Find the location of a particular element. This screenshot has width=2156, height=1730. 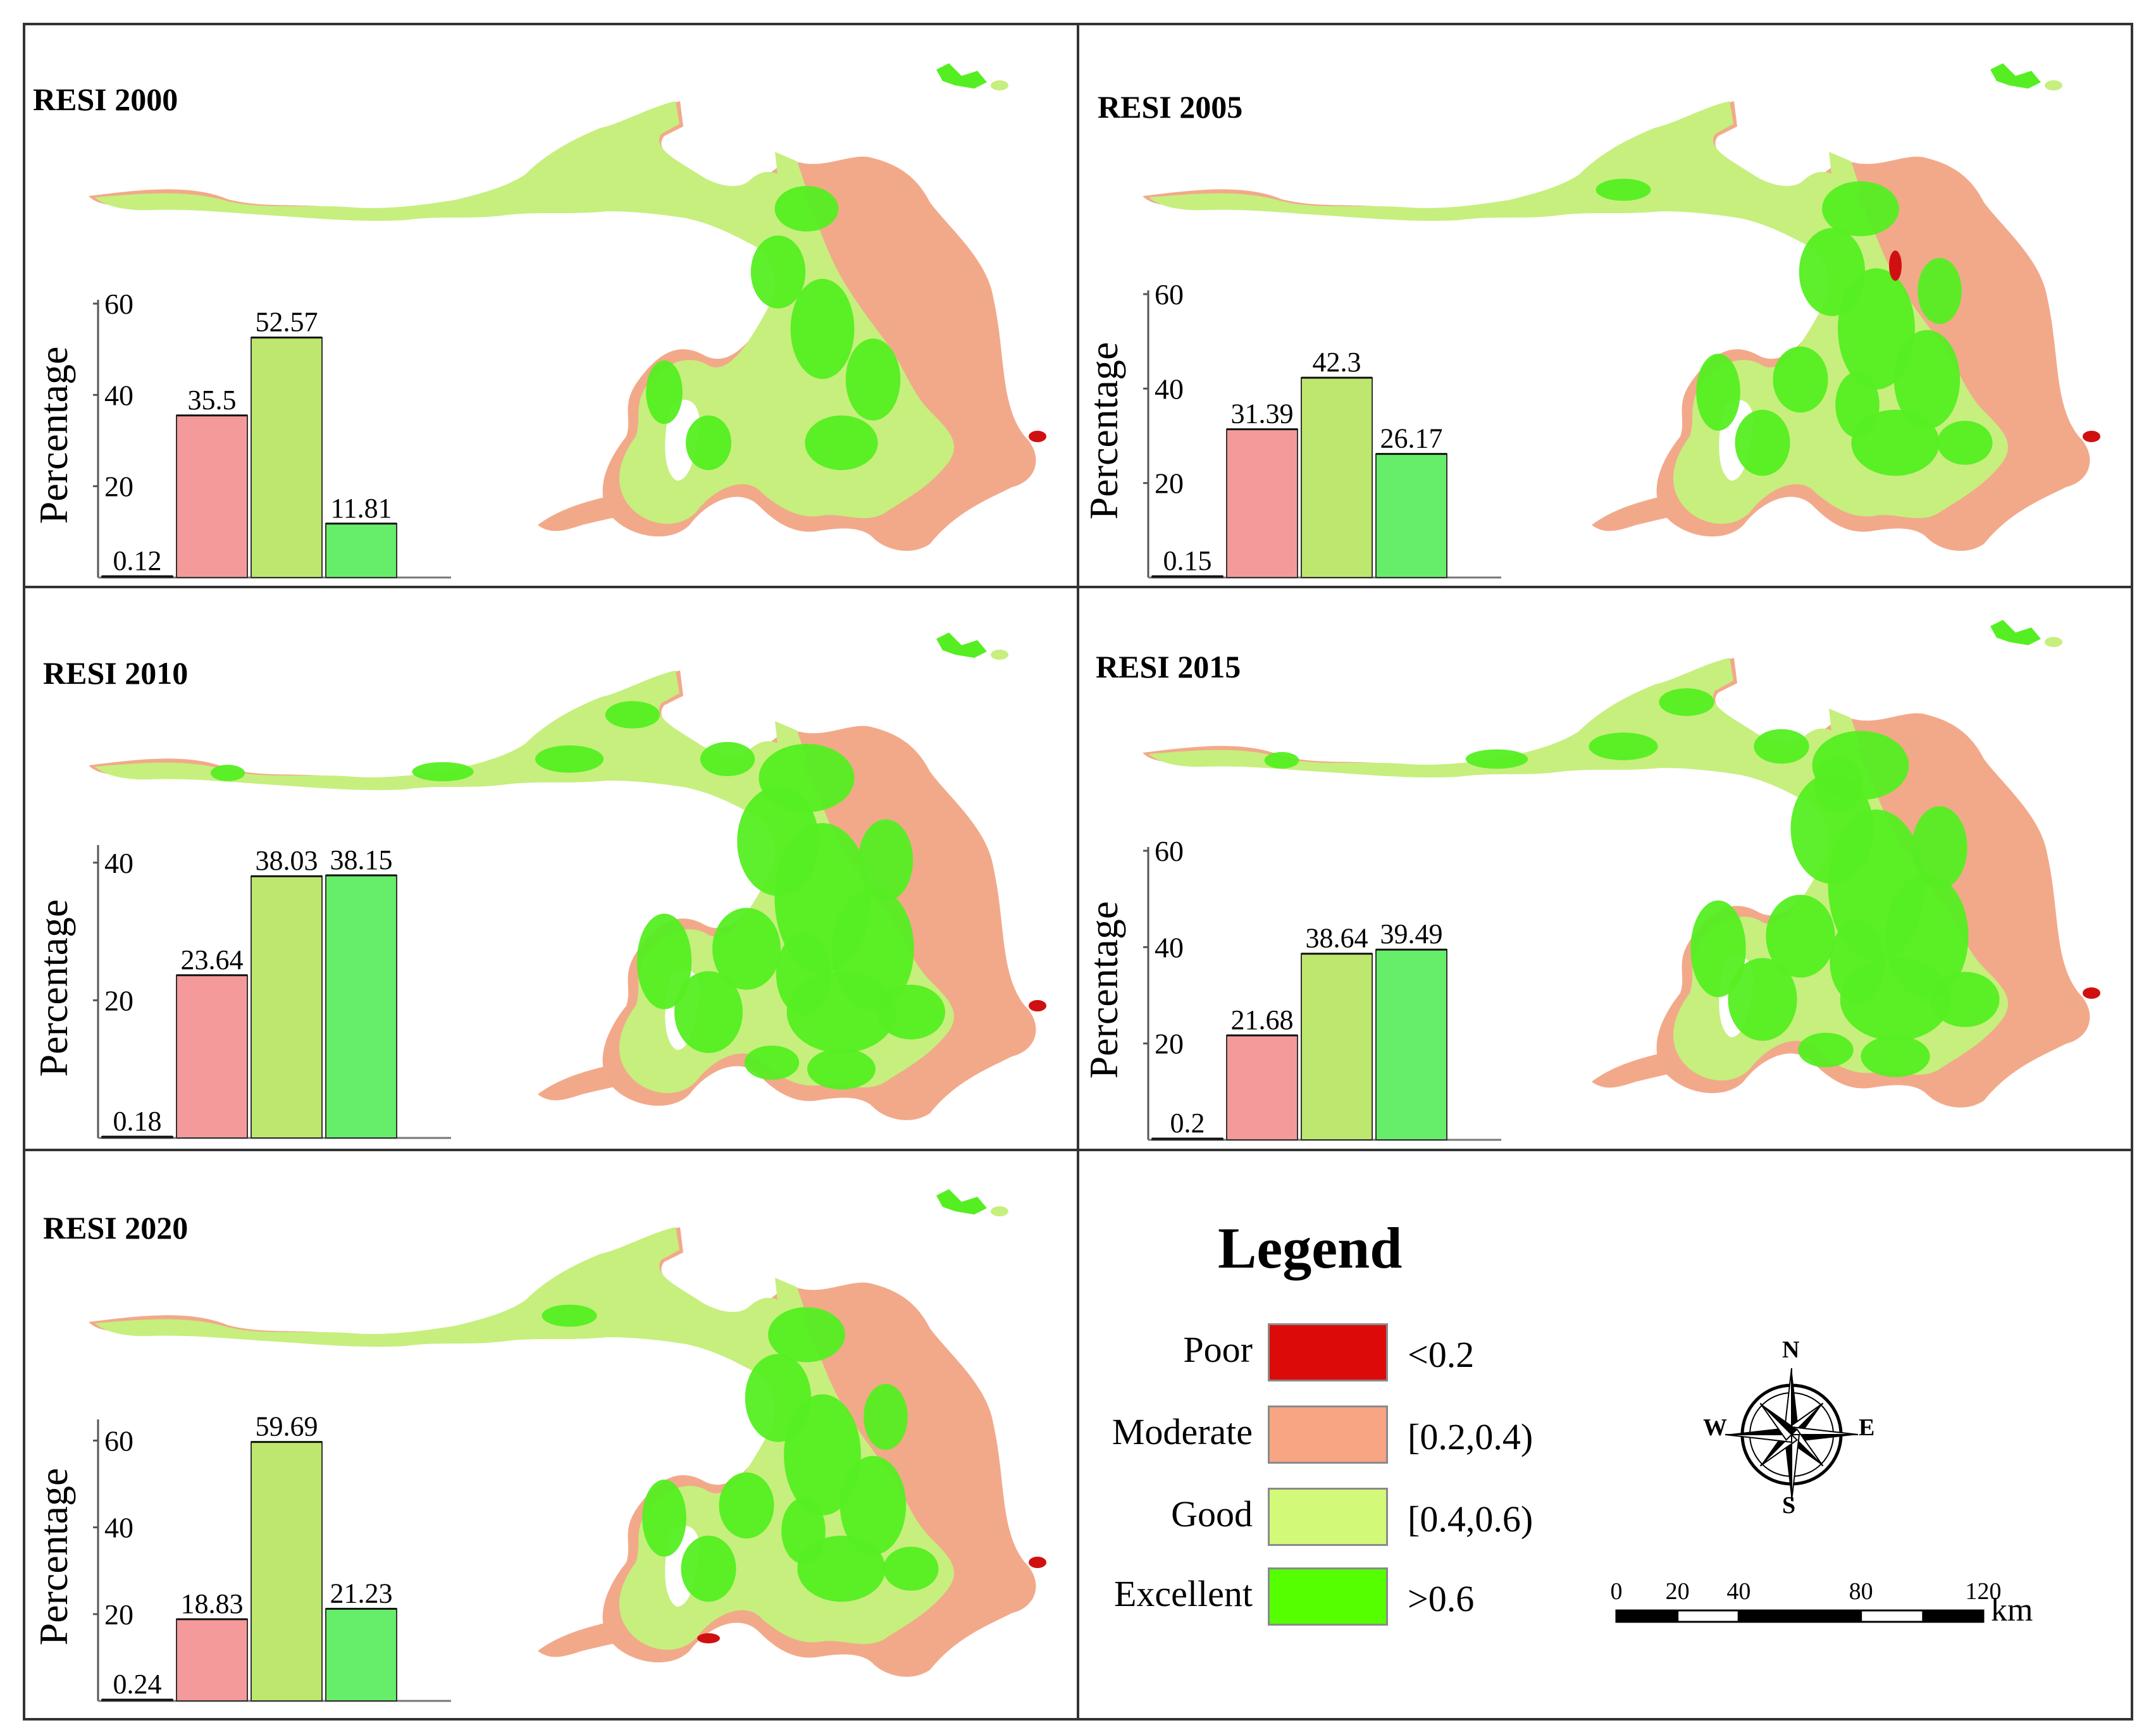

inset-bar-chart: 20 40 60 0.15 31.39 42.3 26.17 is located at coordinates (1322, 428).